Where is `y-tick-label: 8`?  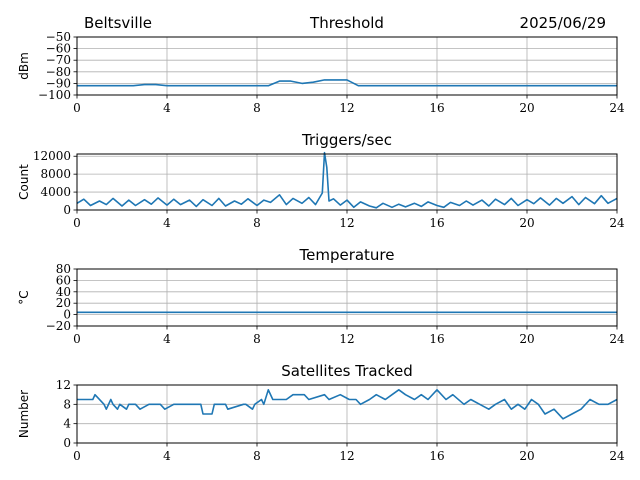
y-tick-label: 8 is located at coordinates (67, 404).